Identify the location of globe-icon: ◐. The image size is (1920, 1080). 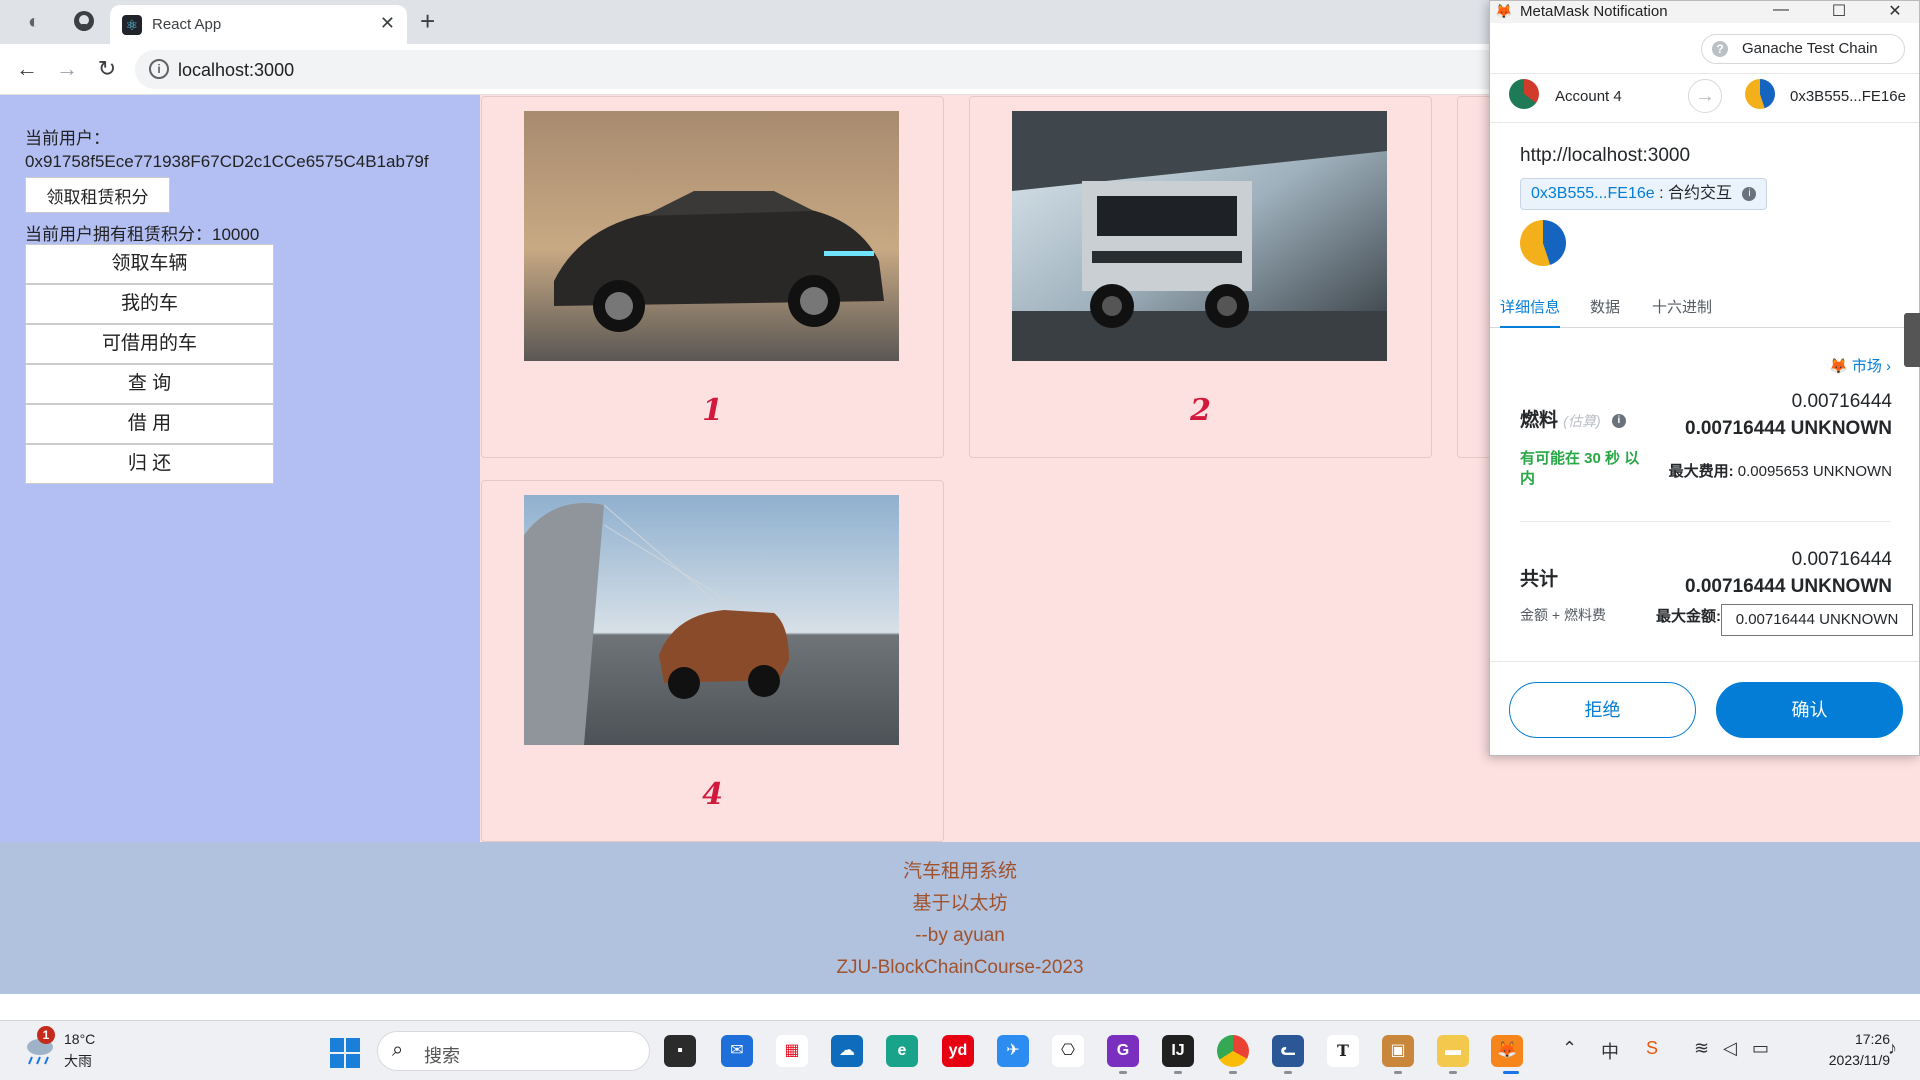
(34, 22).